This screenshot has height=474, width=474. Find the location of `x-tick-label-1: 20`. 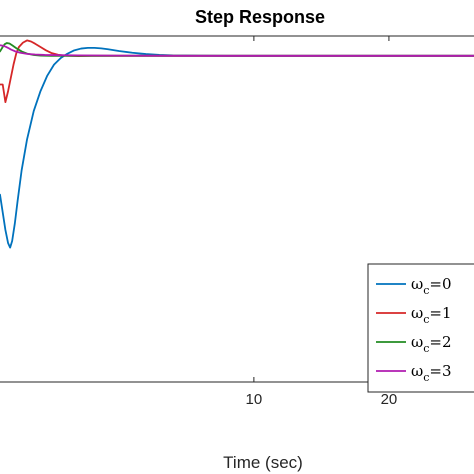

x-tick-label-1: 20 is located at coordinates (389, 399).